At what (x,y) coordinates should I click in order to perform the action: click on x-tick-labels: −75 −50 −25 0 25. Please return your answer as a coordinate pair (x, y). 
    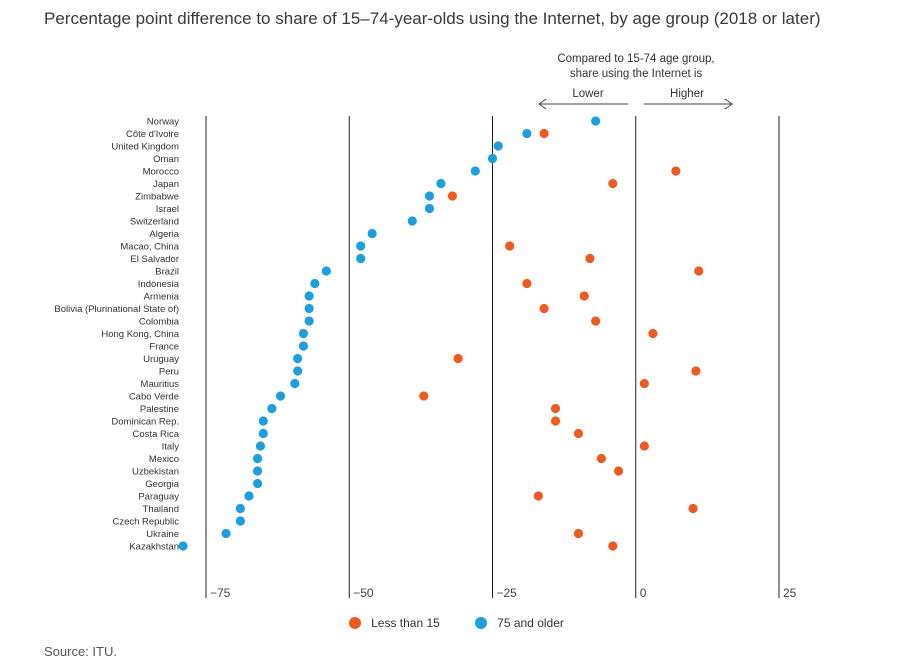
    Looking at the image, I should click on (503, 593).